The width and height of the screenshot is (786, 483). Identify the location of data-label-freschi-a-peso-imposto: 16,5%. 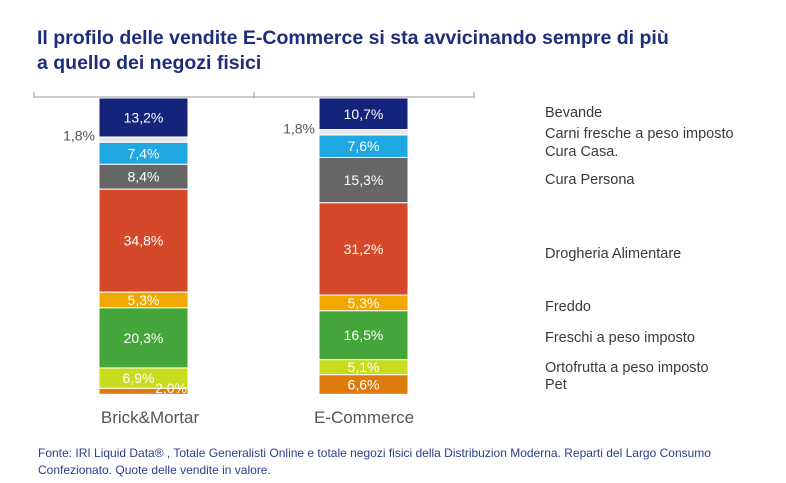
(364, 335).